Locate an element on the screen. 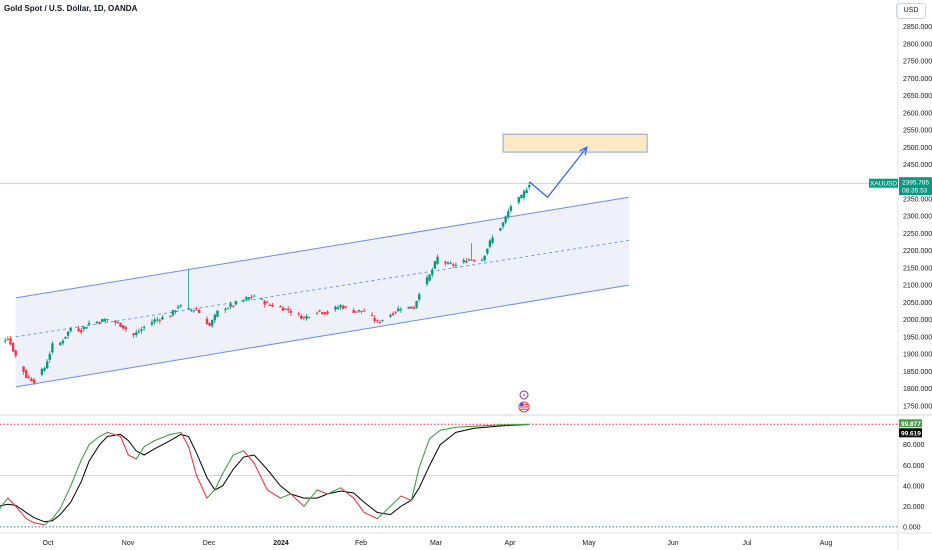 This screenshot has height=550, width=932. channel-lower-line is located at coordinates (322, 336).